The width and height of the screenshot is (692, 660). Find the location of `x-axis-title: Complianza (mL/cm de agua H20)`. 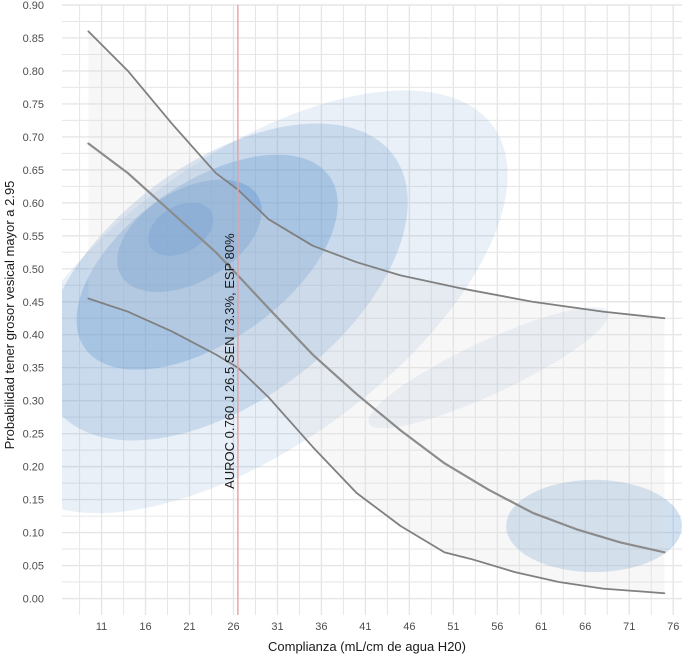

x-axis-title: Complianza (mL/cm de agua H20) is located at coordinates (367, 646).